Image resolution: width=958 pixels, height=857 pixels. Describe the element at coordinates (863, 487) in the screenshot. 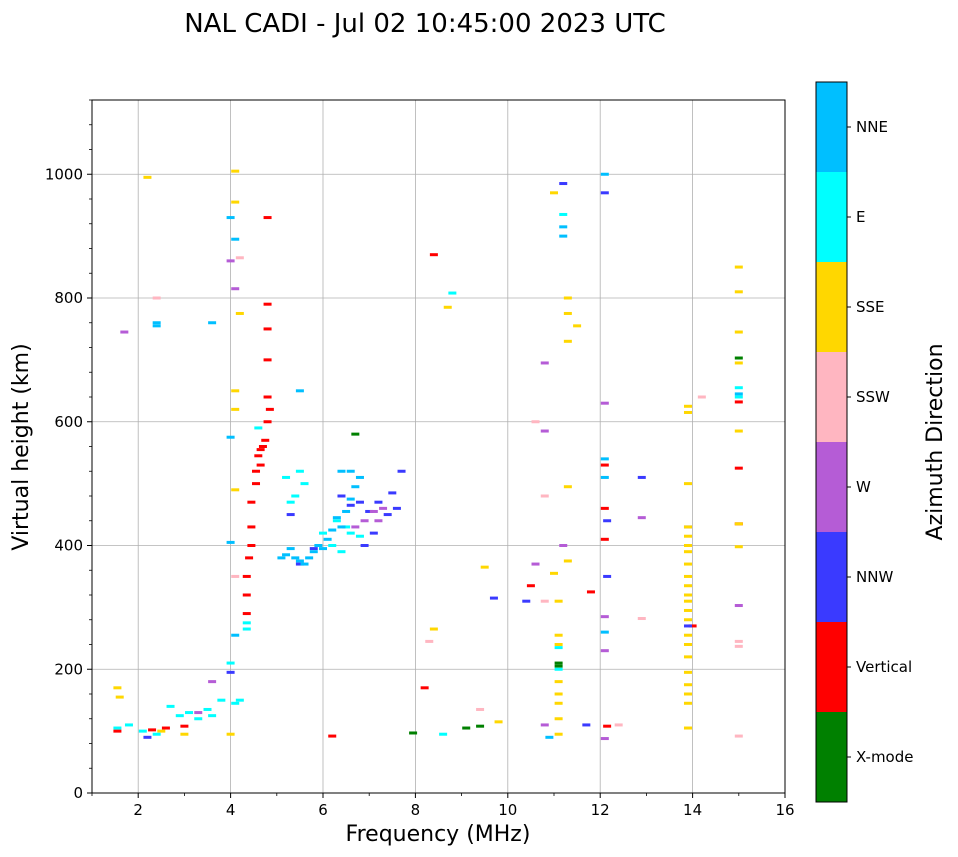

I see `colorbar-tick-label: W` at that location.